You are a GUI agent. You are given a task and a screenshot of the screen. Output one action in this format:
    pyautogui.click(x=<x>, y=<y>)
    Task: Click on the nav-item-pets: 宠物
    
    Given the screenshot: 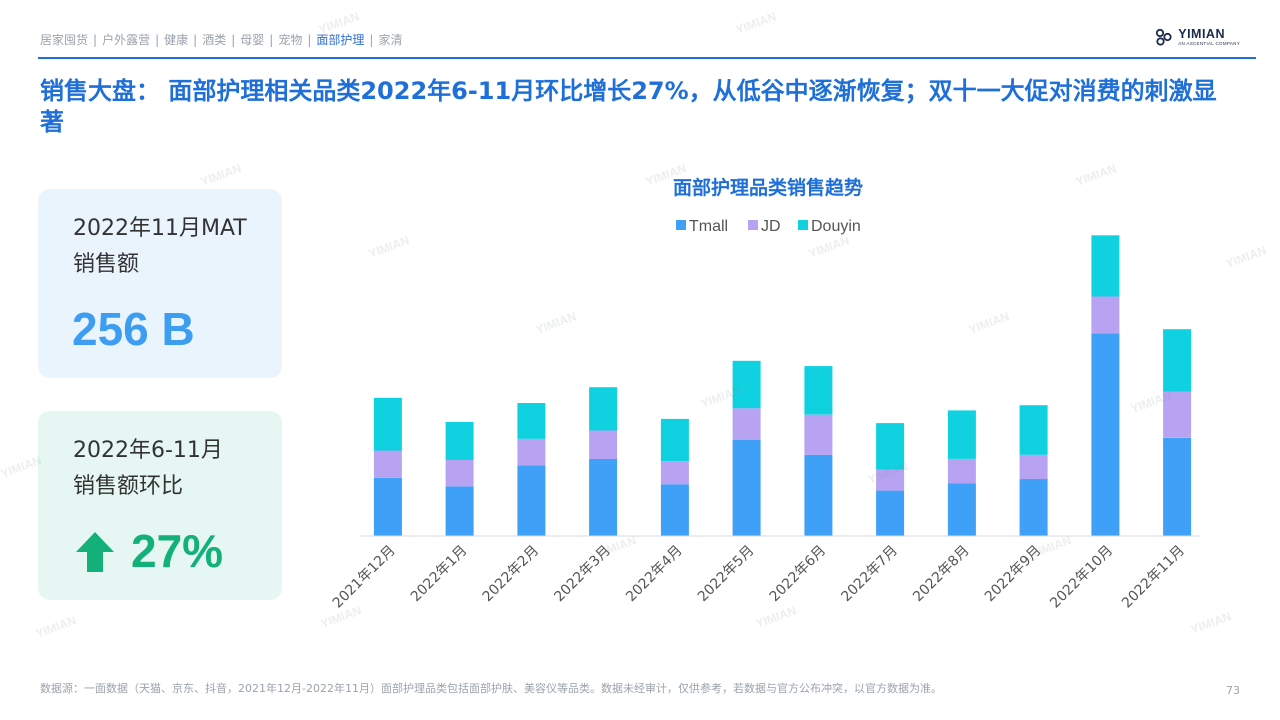 What is the action you would take?
    pyautogui.click(x=290, y=40)
    